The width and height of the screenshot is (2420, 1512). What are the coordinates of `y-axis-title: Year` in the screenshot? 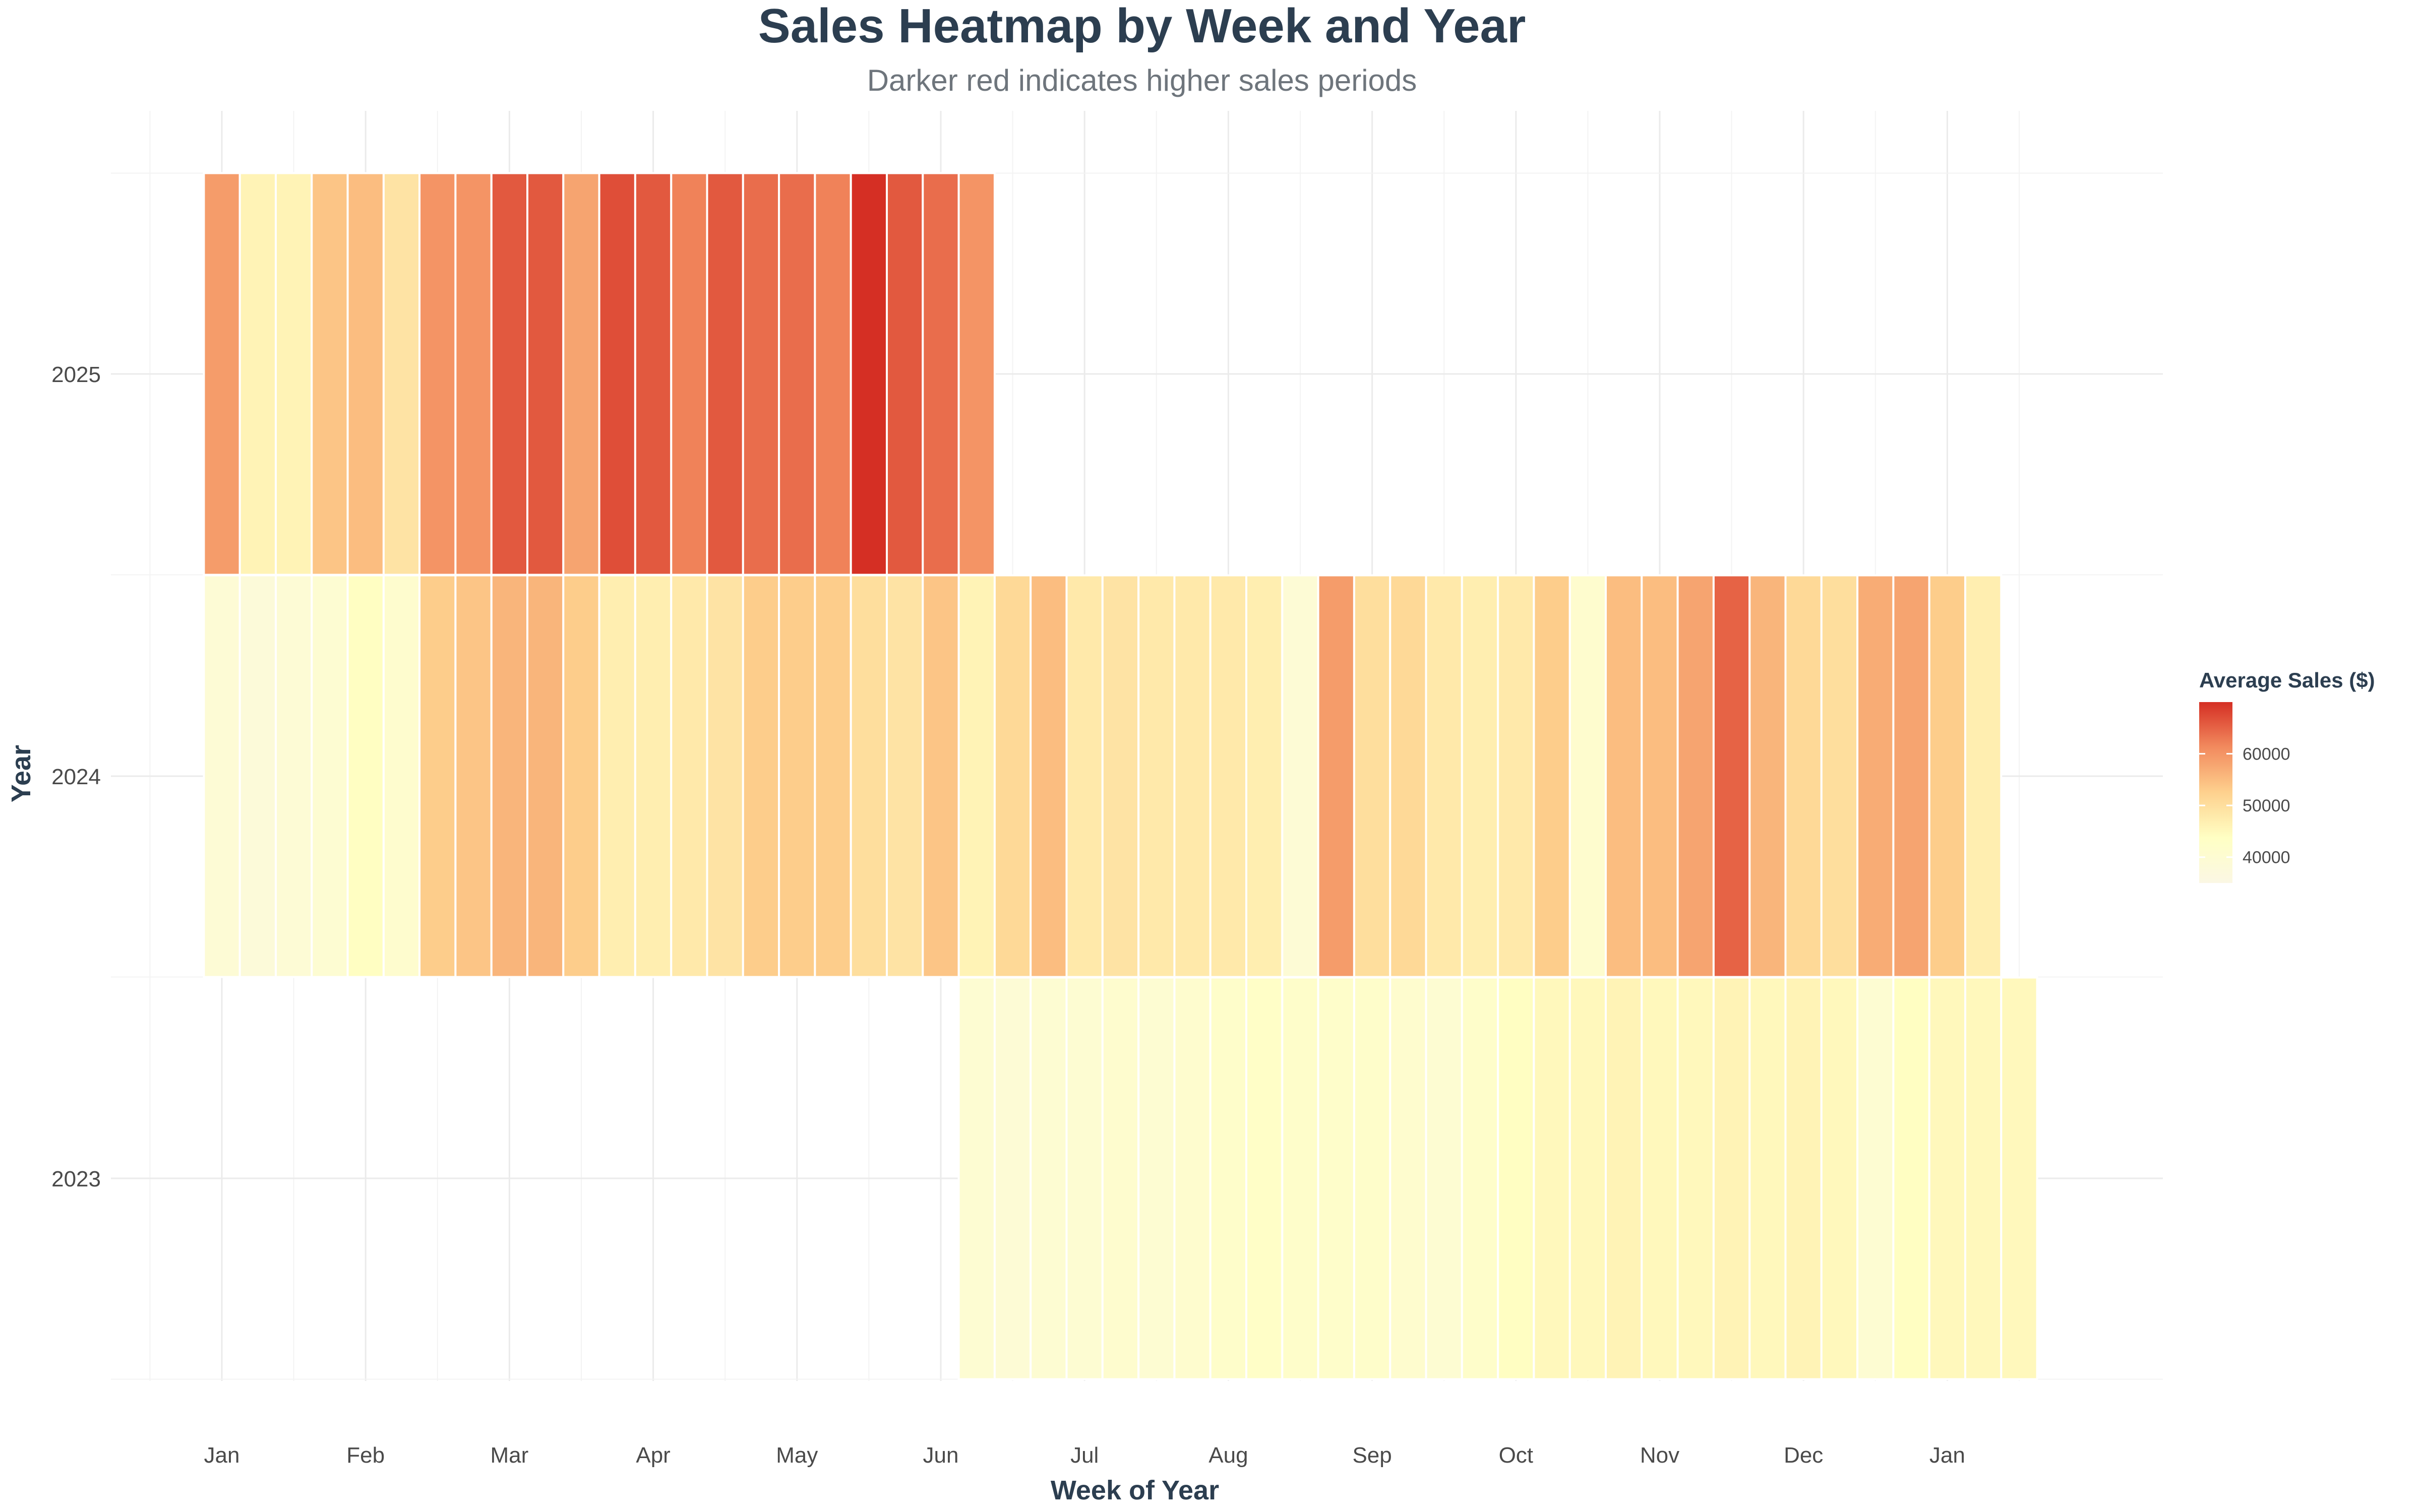 It's located at (21, 773).